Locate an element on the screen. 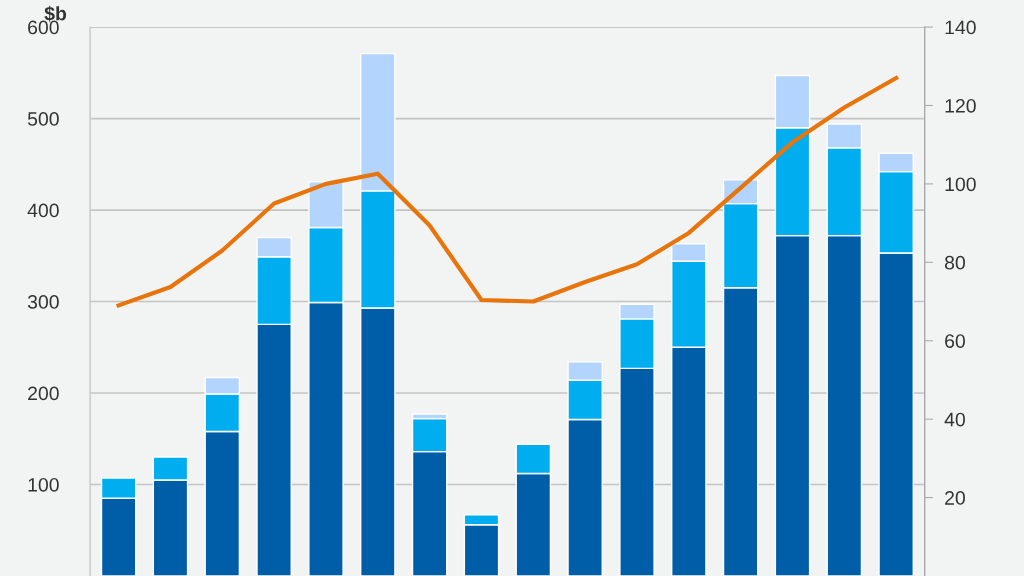  y-axis-title: $b is located at coordinates (55, 13).